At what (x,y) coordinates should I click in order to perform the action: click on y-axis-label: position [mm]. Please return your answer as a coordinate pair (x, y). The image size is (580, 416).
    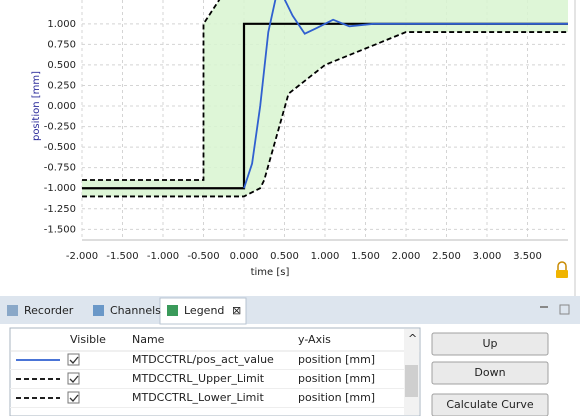
    Looking at the image, I should click on (36, 106).